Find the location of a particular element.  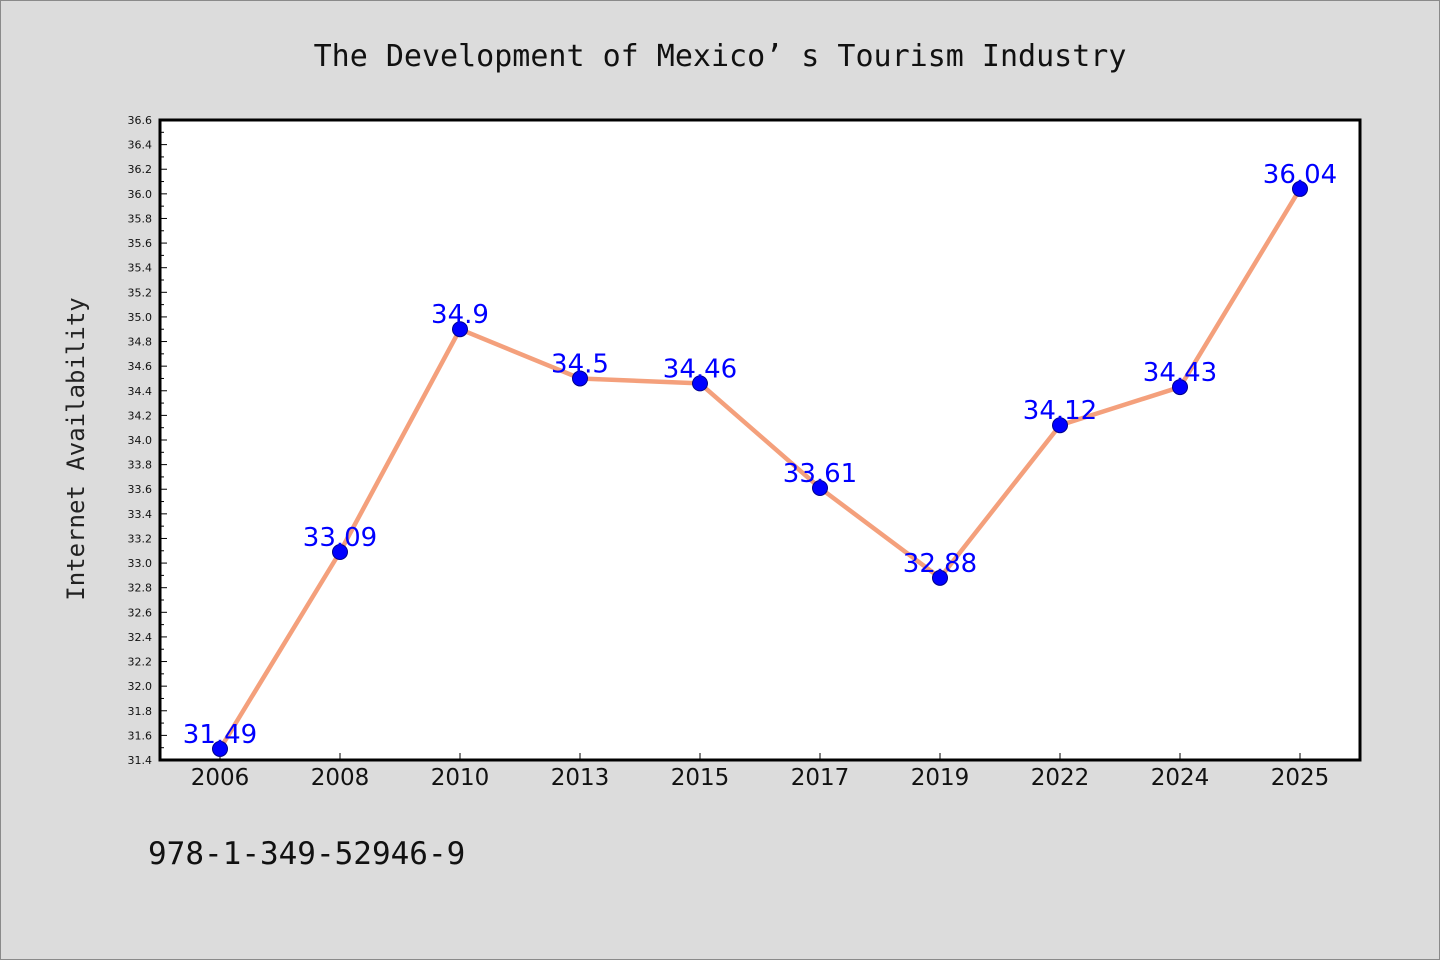

y-tick-label: 33.2 is located at coordinates (140, 538).